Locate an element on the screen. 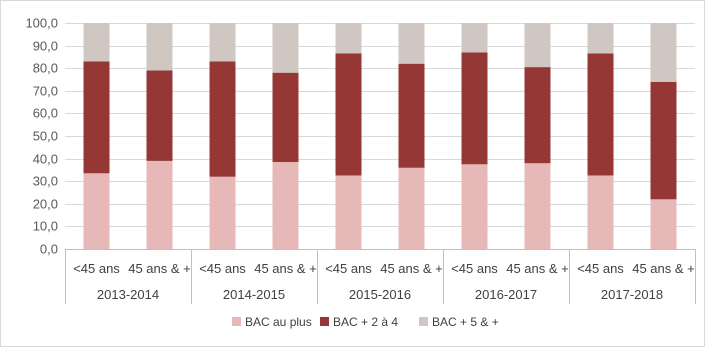 The width and height of the screenshot is (705, 347). y-tick-label: 50,0 is located at coordinates (45, 136).